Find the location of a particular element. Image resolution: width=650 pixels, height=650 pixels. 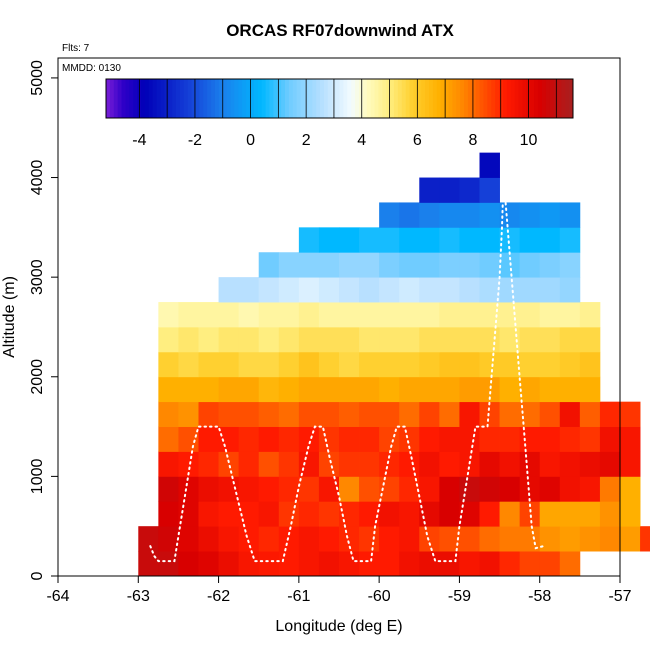

x-tick-label: -61 is located at coordinates (298, 596).